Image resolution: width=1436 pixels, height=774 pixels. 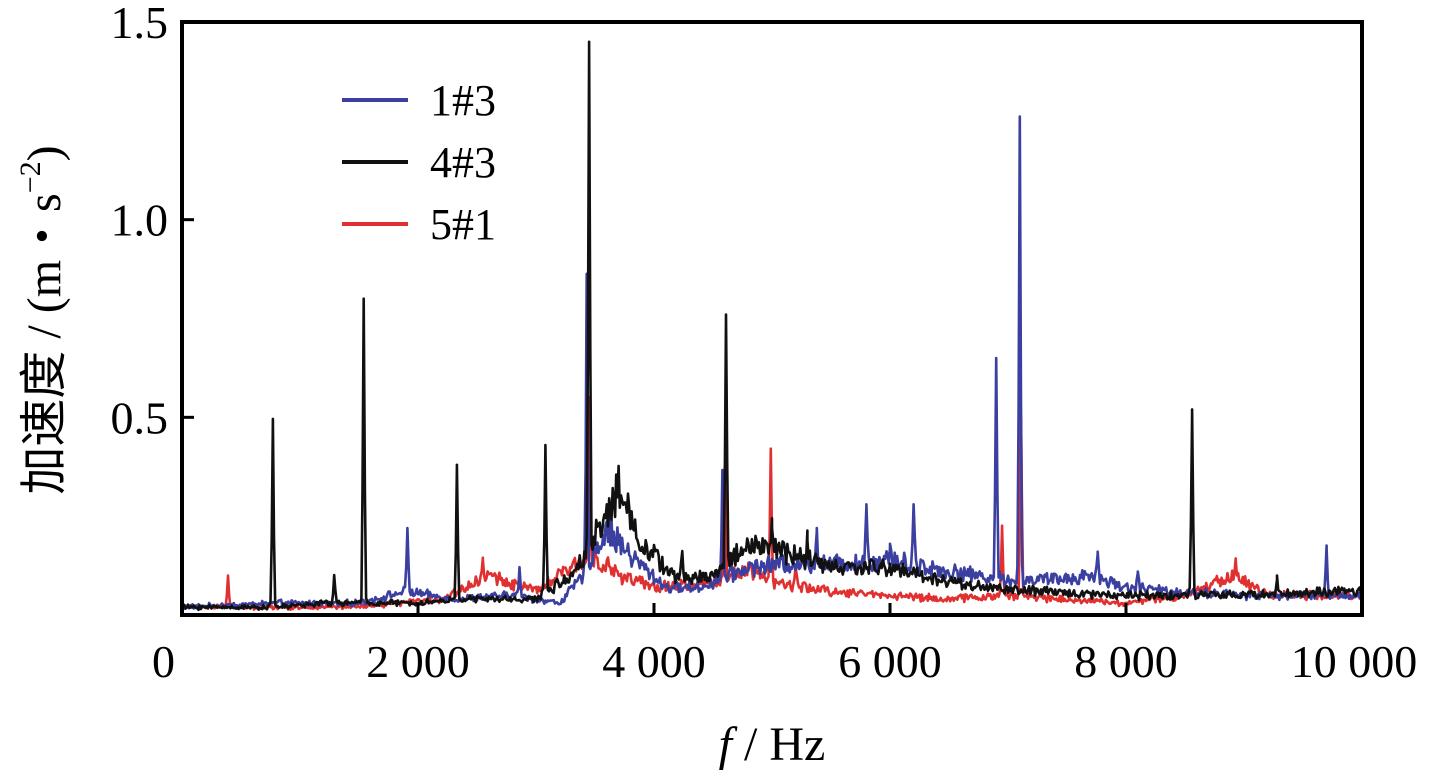 I want to click on legend-label: 5#1, so click(x=463, y=224).